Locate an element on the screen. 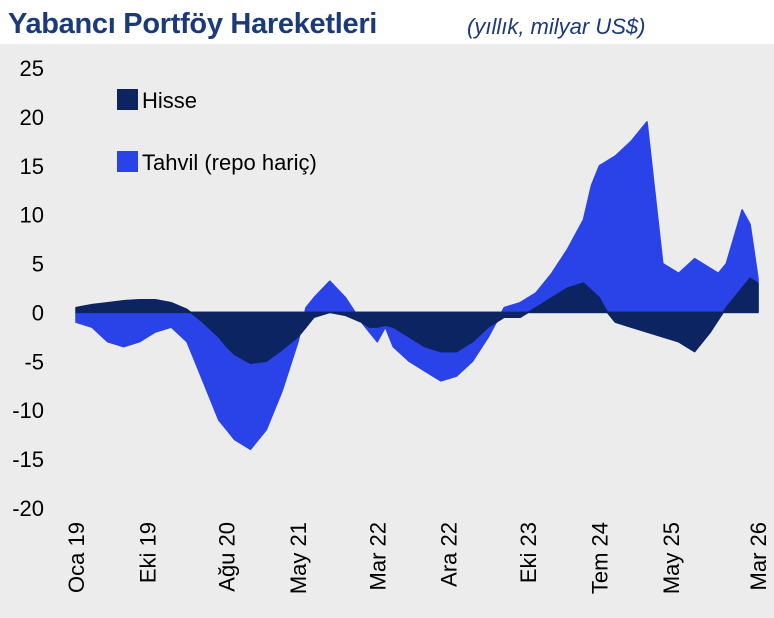 Image resolution: width=774 pixels, height=618 pixels. y-tick-label: 0 is located at coordinates (38, 312).